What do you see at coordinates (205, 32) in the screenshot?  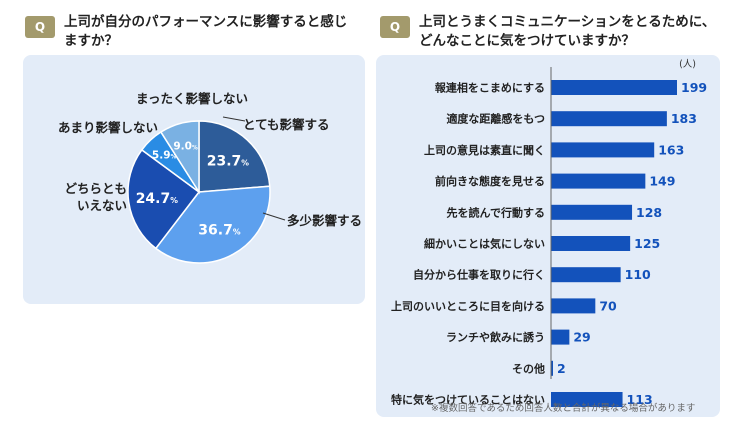 I see `left-question-title: 上司が自分のパフォーマンスに影響すると感じ ますか？` at bounding box center [205, 32].